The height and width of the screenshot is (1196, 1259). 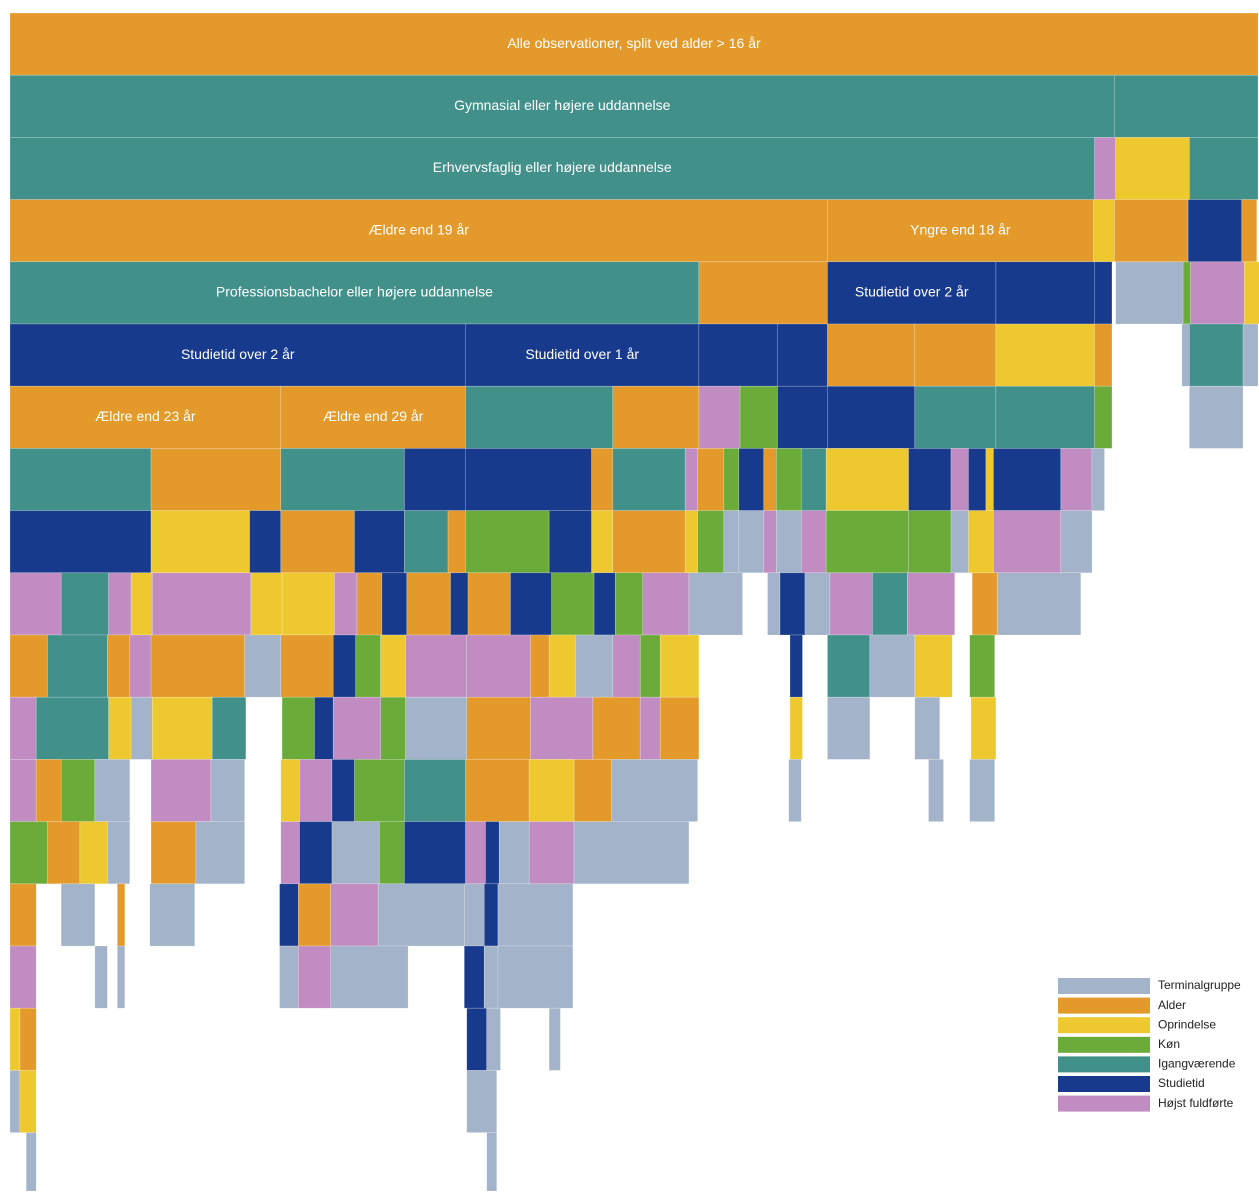 What do you see at coordinates (1181, 1083) in the screenshot?
I see `legend-label: Studietid` at bounding box center [1181, 1083].